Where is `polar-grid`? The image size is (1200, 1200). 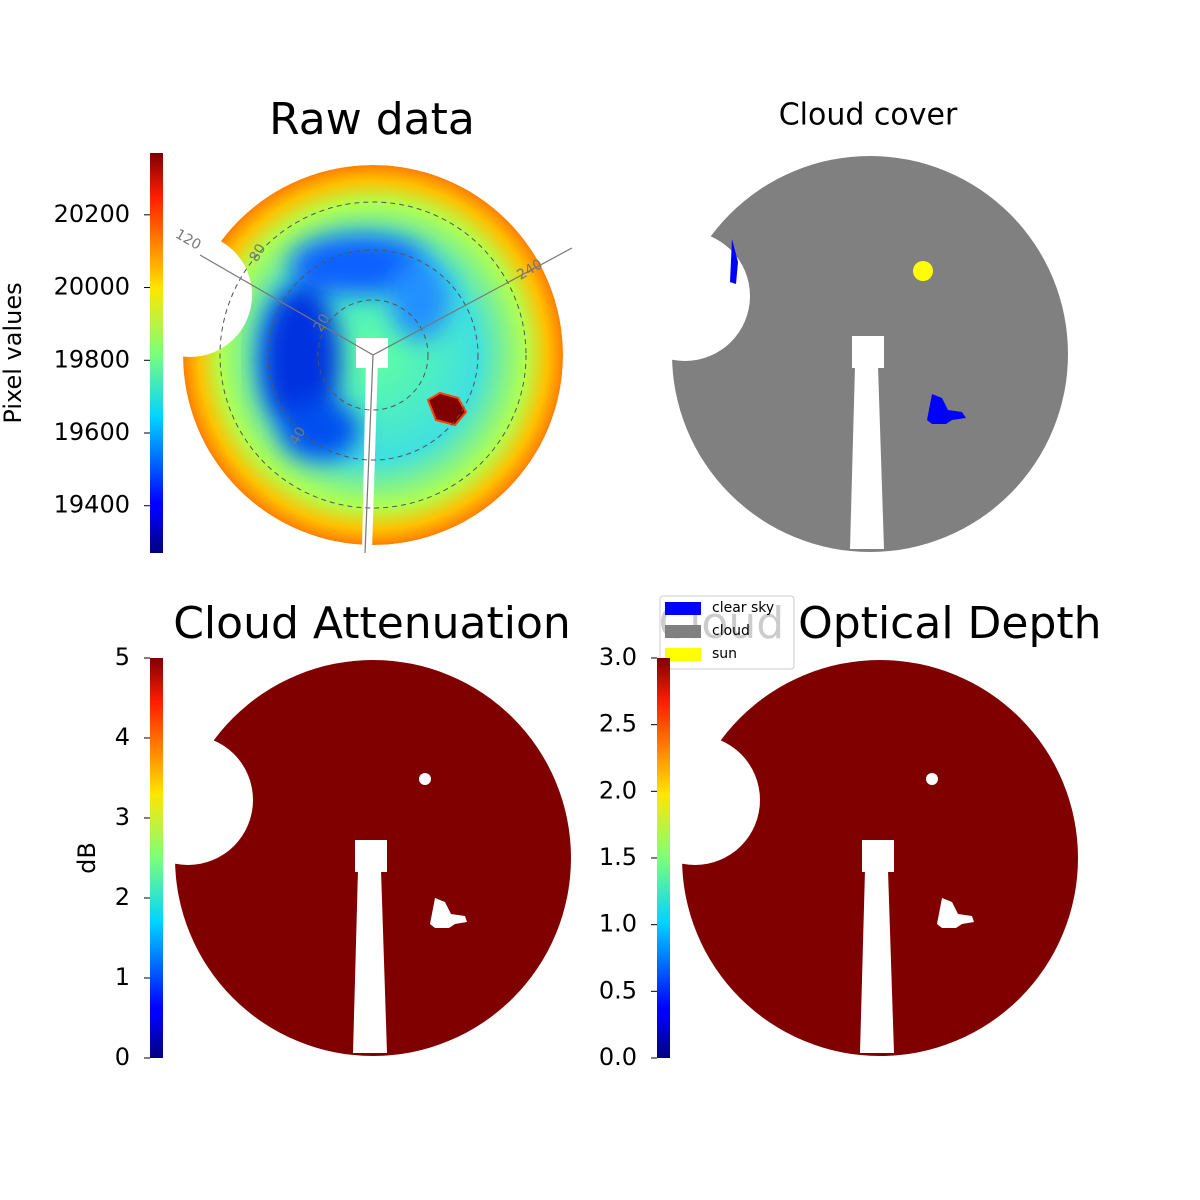
polar-grid is located at coordinates (373, 355).